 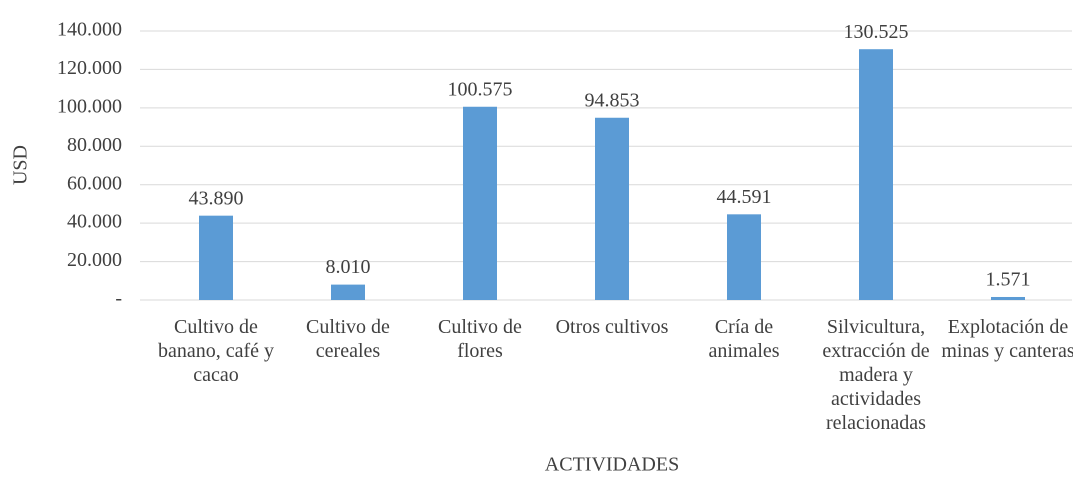 What do you see at coordinates (216, 198) in the screenshot?
I see `value-label: 43.890` at bounding box center [216, 198].